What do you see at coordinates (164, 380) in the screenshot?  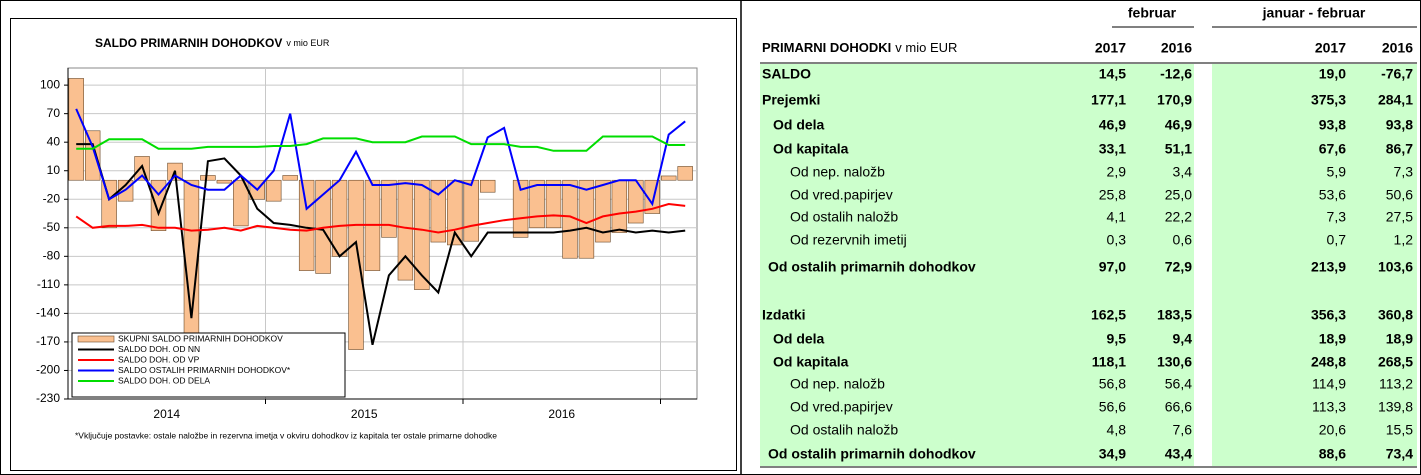 I see `legend-label: SALDO DOH. OD DELA` at bounding box center [164, 380].